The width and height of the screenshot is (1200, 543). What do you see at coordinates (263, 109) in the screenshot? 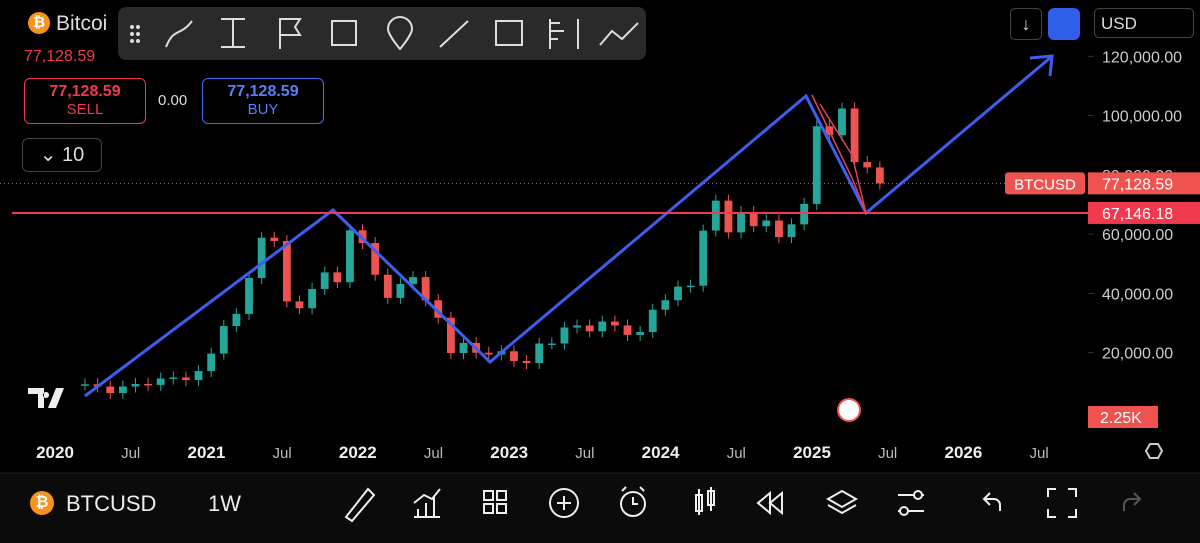
I see `buy-label: BUY` at bounding box center [263, 109].